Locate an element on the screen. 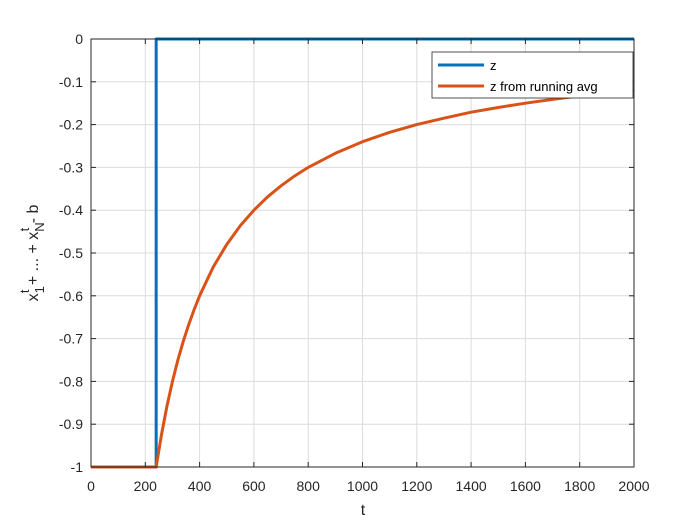 This screenshot has width=700, height=525. y-tick-label: -0.9 is located at coordinates (71, 424).